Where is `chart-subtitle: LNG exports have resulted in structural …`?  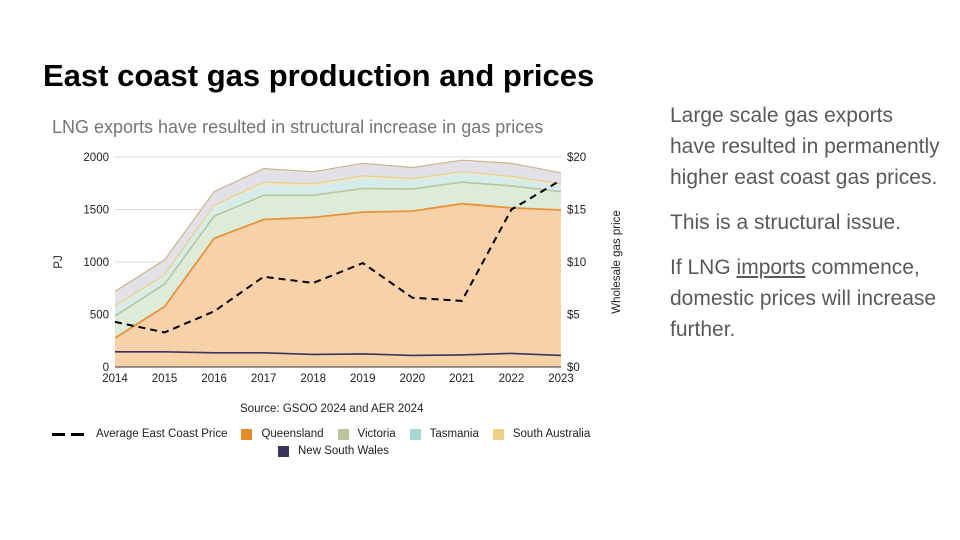 chart-subtitle: LNG exports have resulted in structural … is located at coordinates (298, 127).